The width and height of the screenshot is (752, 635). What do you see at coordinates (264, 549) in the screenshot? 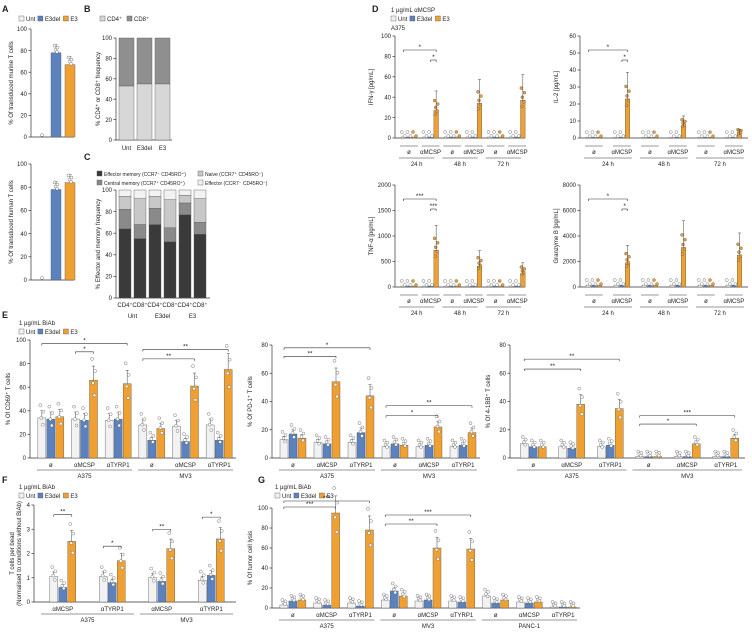
I see `panel-g-ytick-label: 60` at bounding box center [264, 549].